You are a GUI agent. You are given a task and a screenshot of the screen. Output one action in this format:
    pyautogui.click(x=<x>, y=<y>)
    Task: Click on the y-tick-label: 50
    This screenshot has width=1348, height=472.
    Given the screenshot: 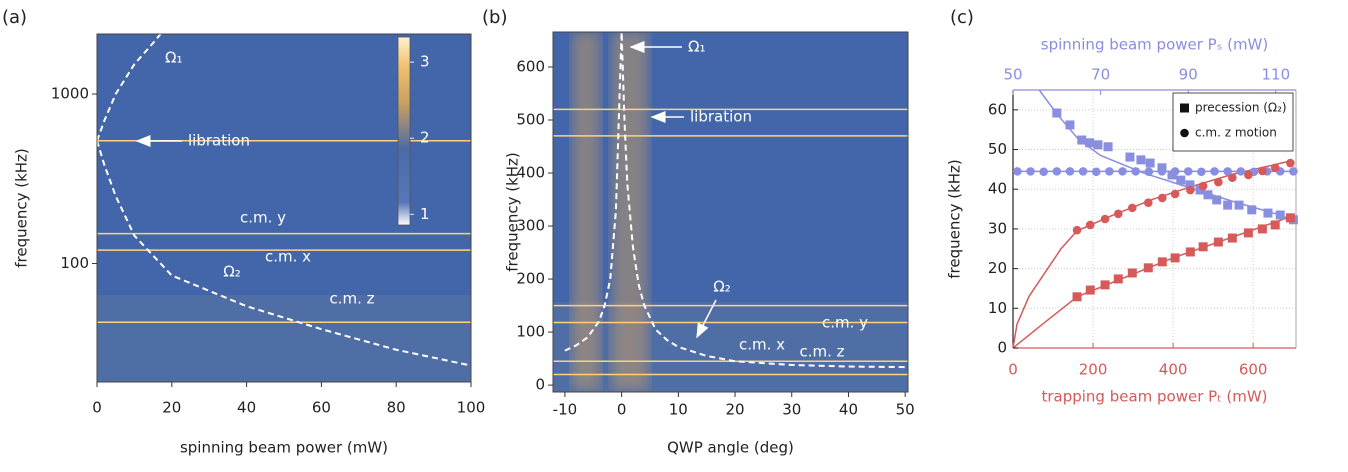 What is the action you would take?
    pyautogui.click(x=997, y=149)
    